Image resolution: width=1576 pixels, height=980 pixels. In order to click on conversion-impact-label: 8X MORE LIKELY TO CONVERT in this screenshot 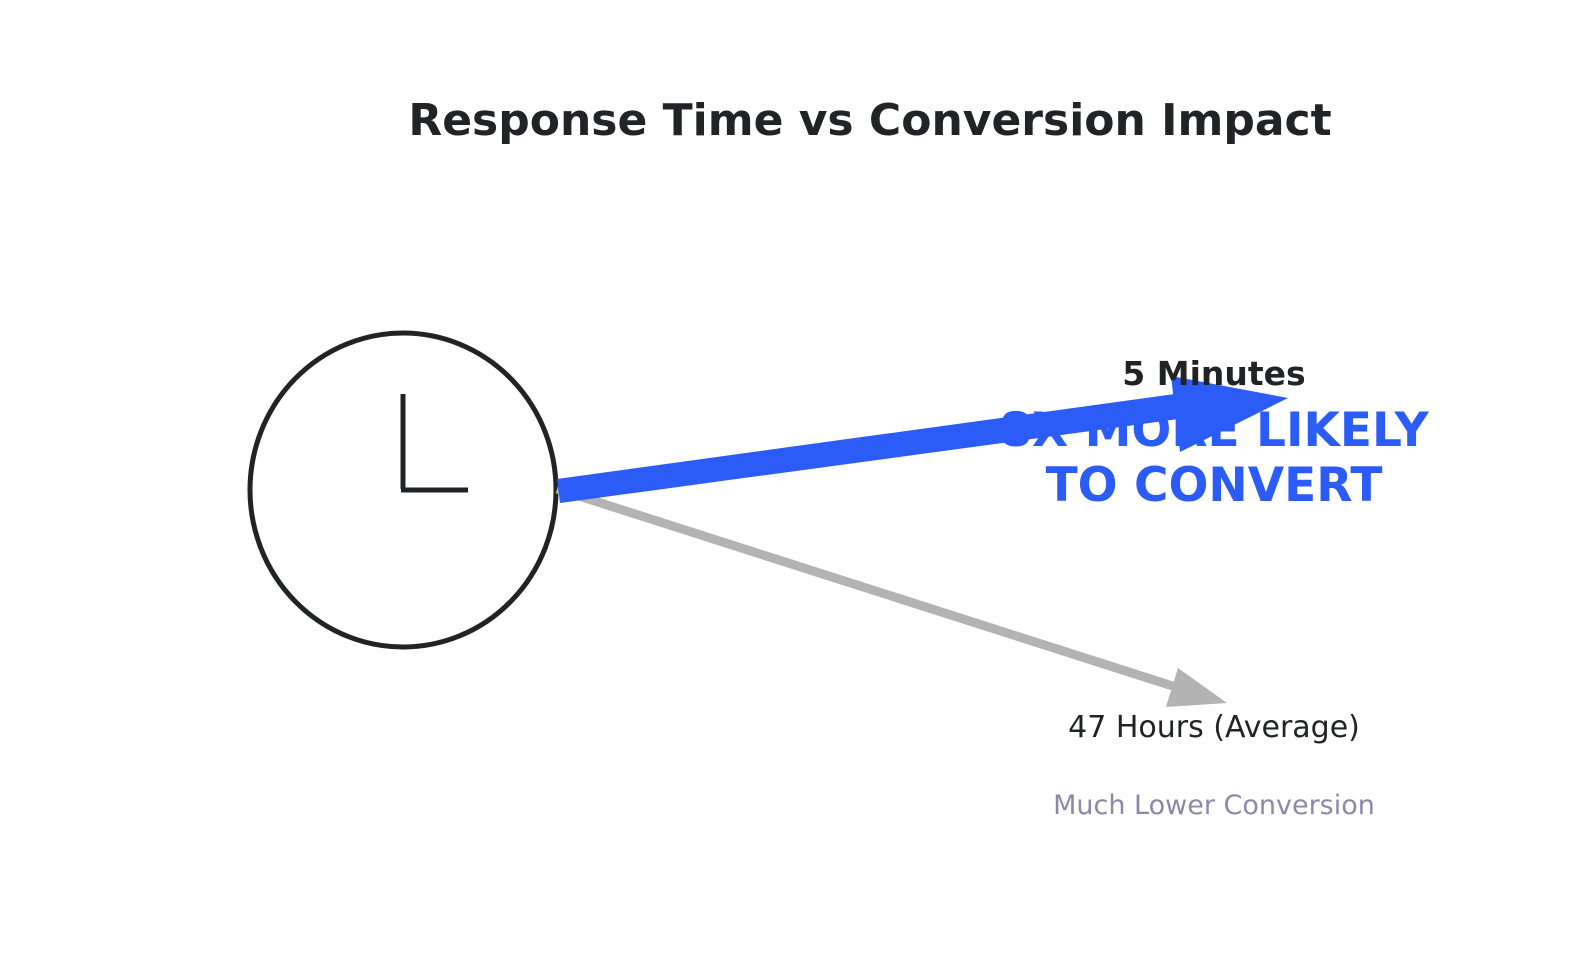, I will do `click(1214, 458)`.